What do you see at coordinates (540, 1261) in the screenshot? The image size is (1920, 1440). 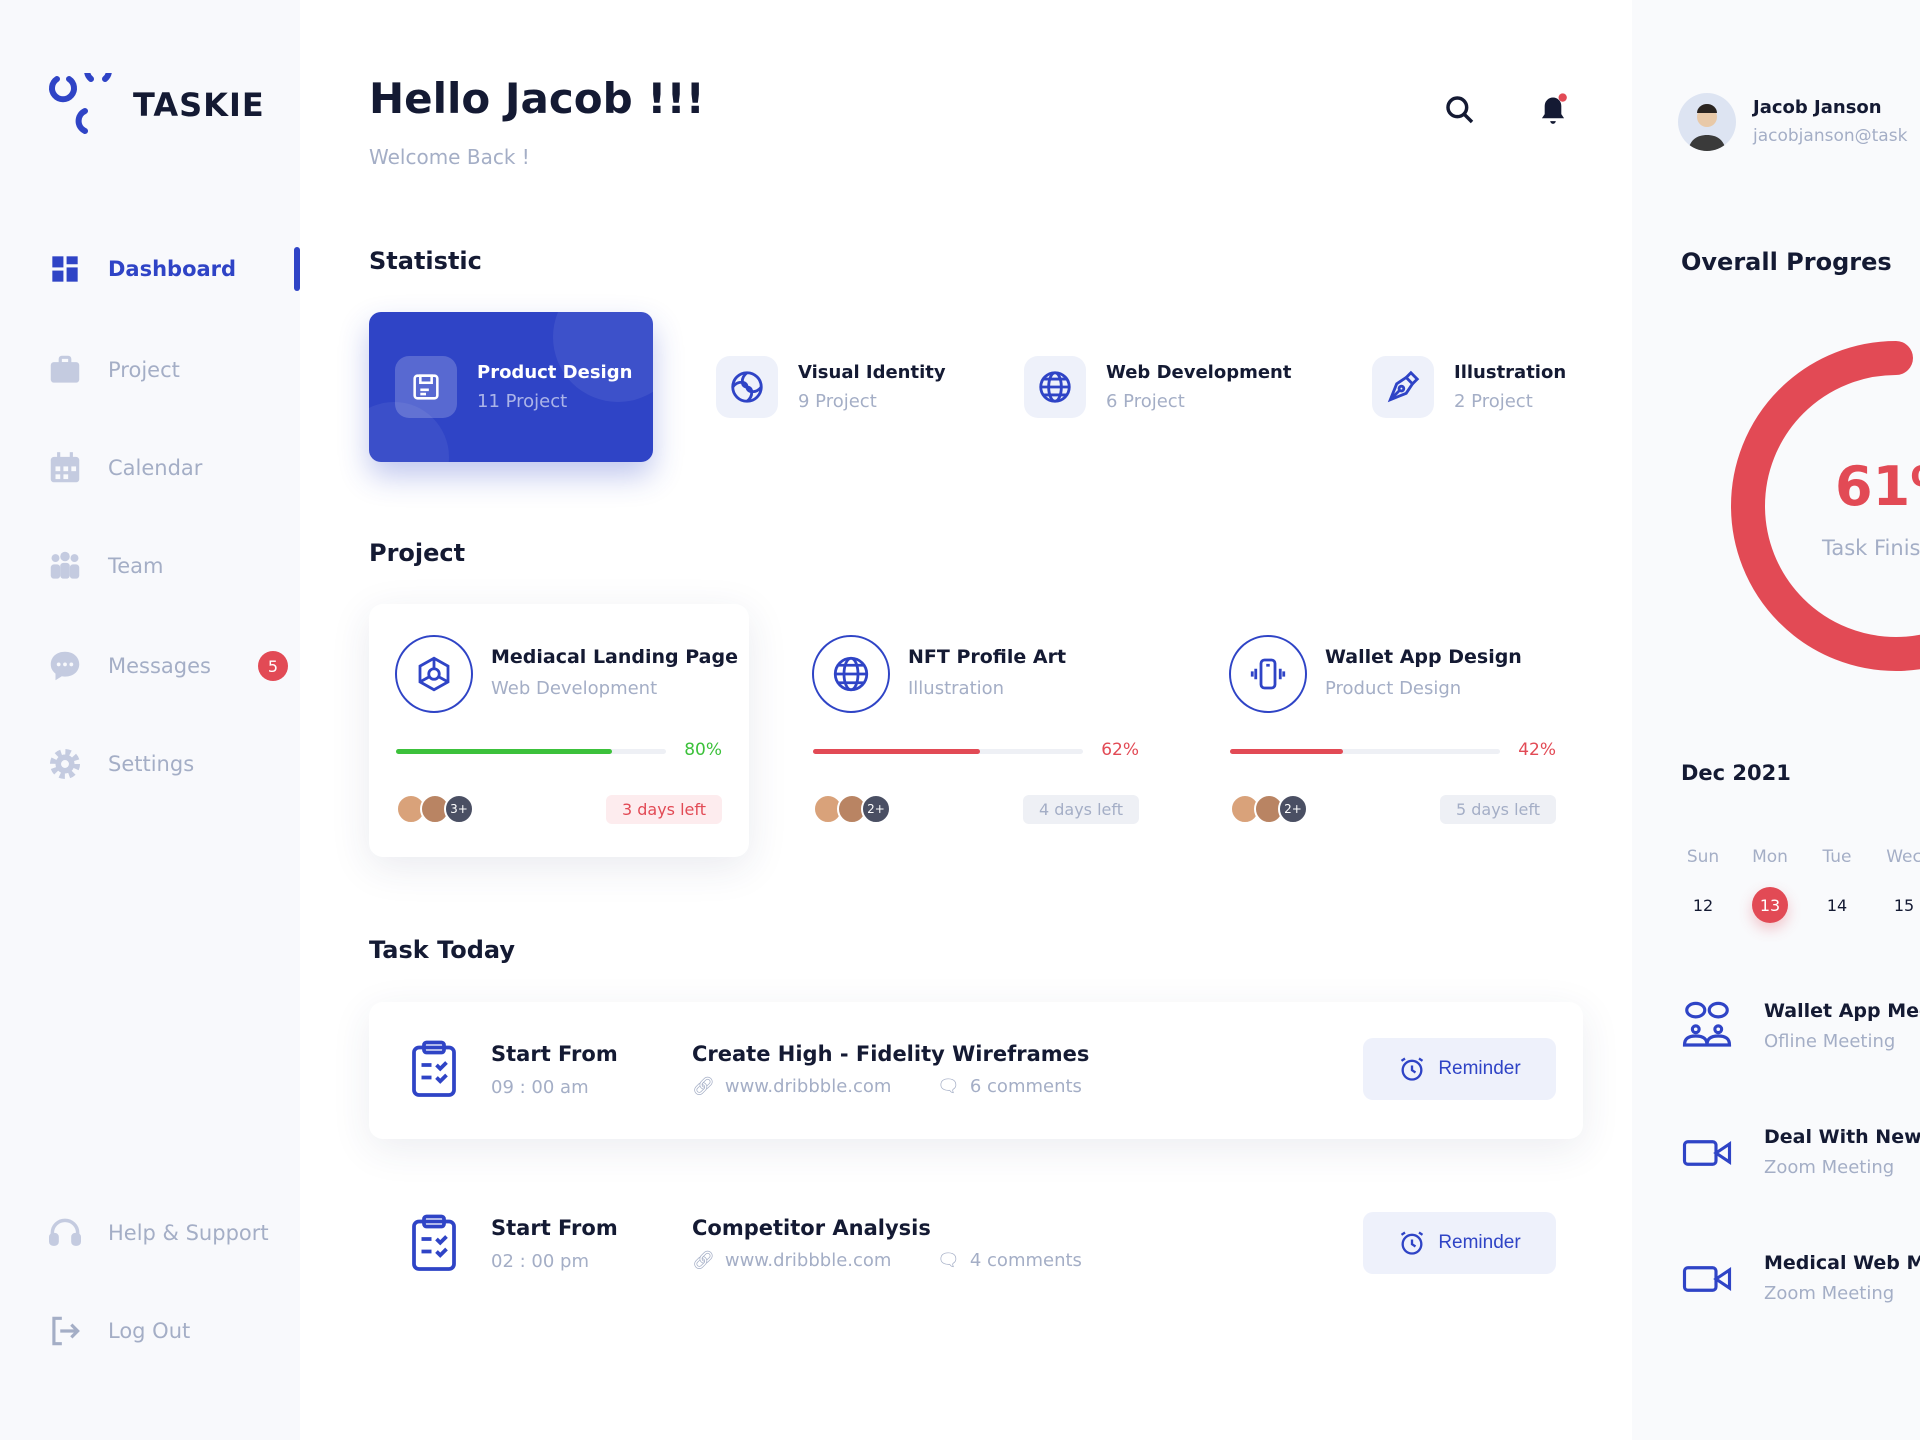 I see `start-time: 02 : 00 pm` at bounding box center [540, 1261].